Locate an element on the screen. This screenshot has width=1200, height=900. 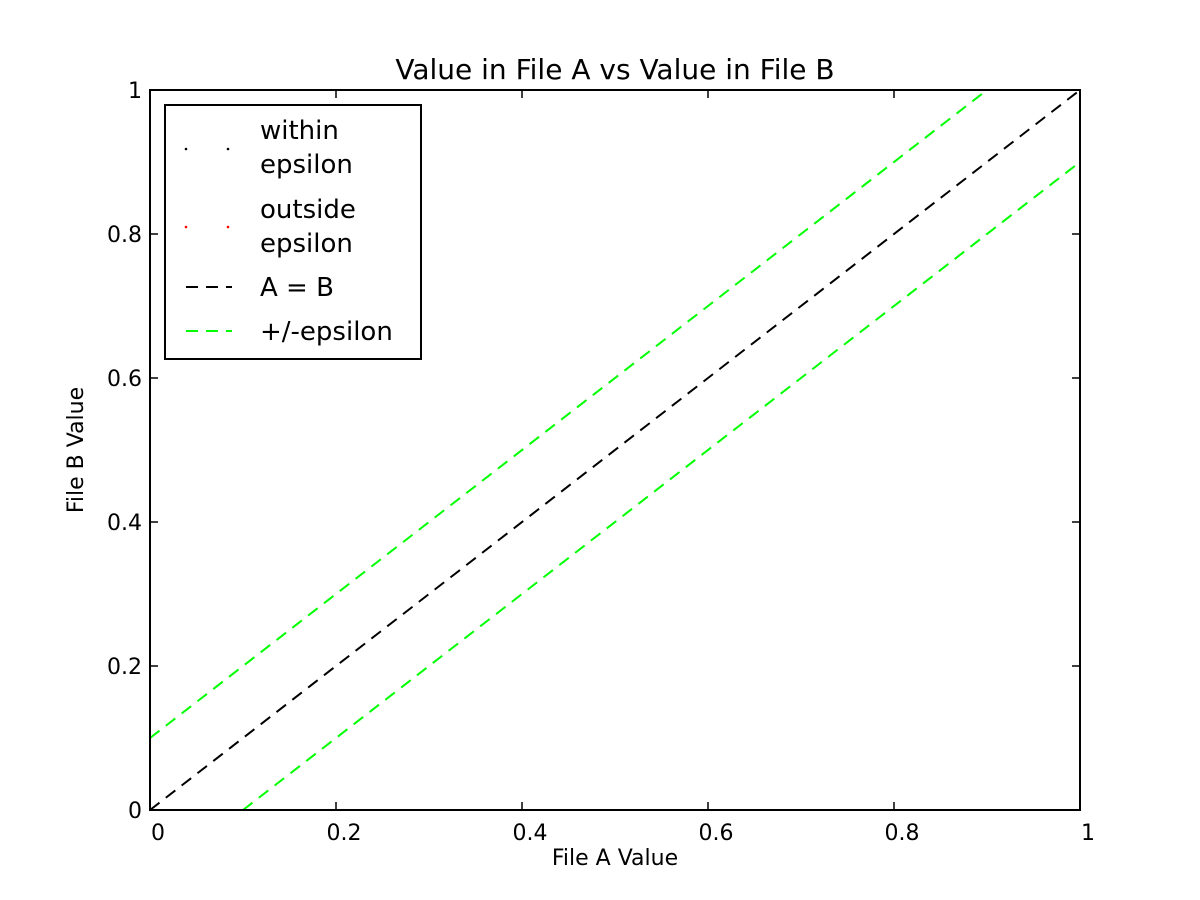
x-tick-label: 0.2 is located at coordinates (344, 833).